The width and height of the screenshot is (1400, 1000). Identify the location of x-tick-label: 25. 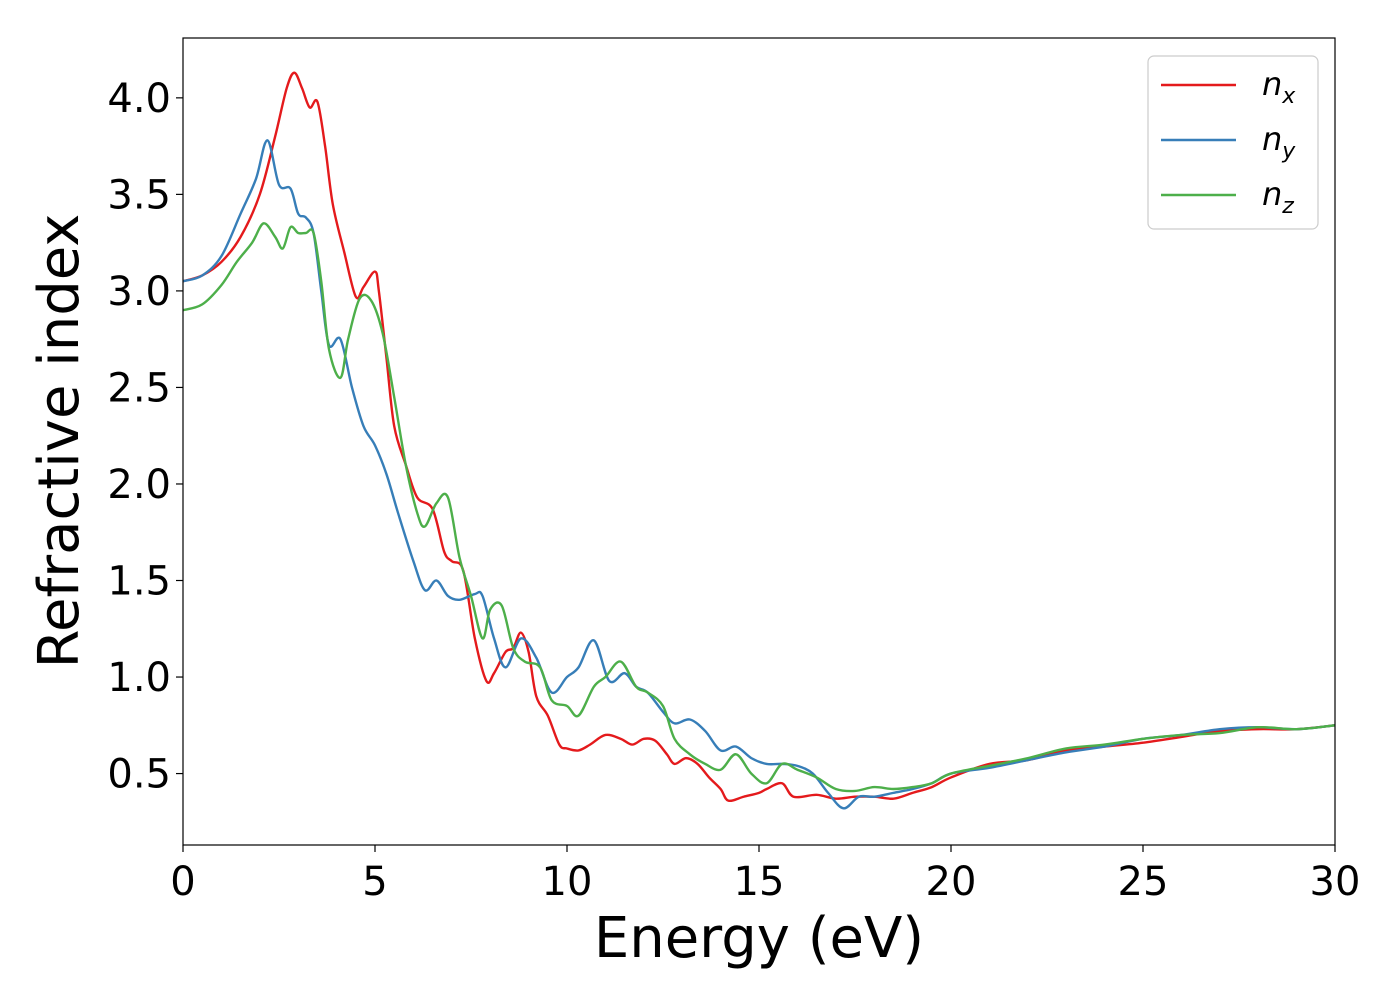
(1143, 882).